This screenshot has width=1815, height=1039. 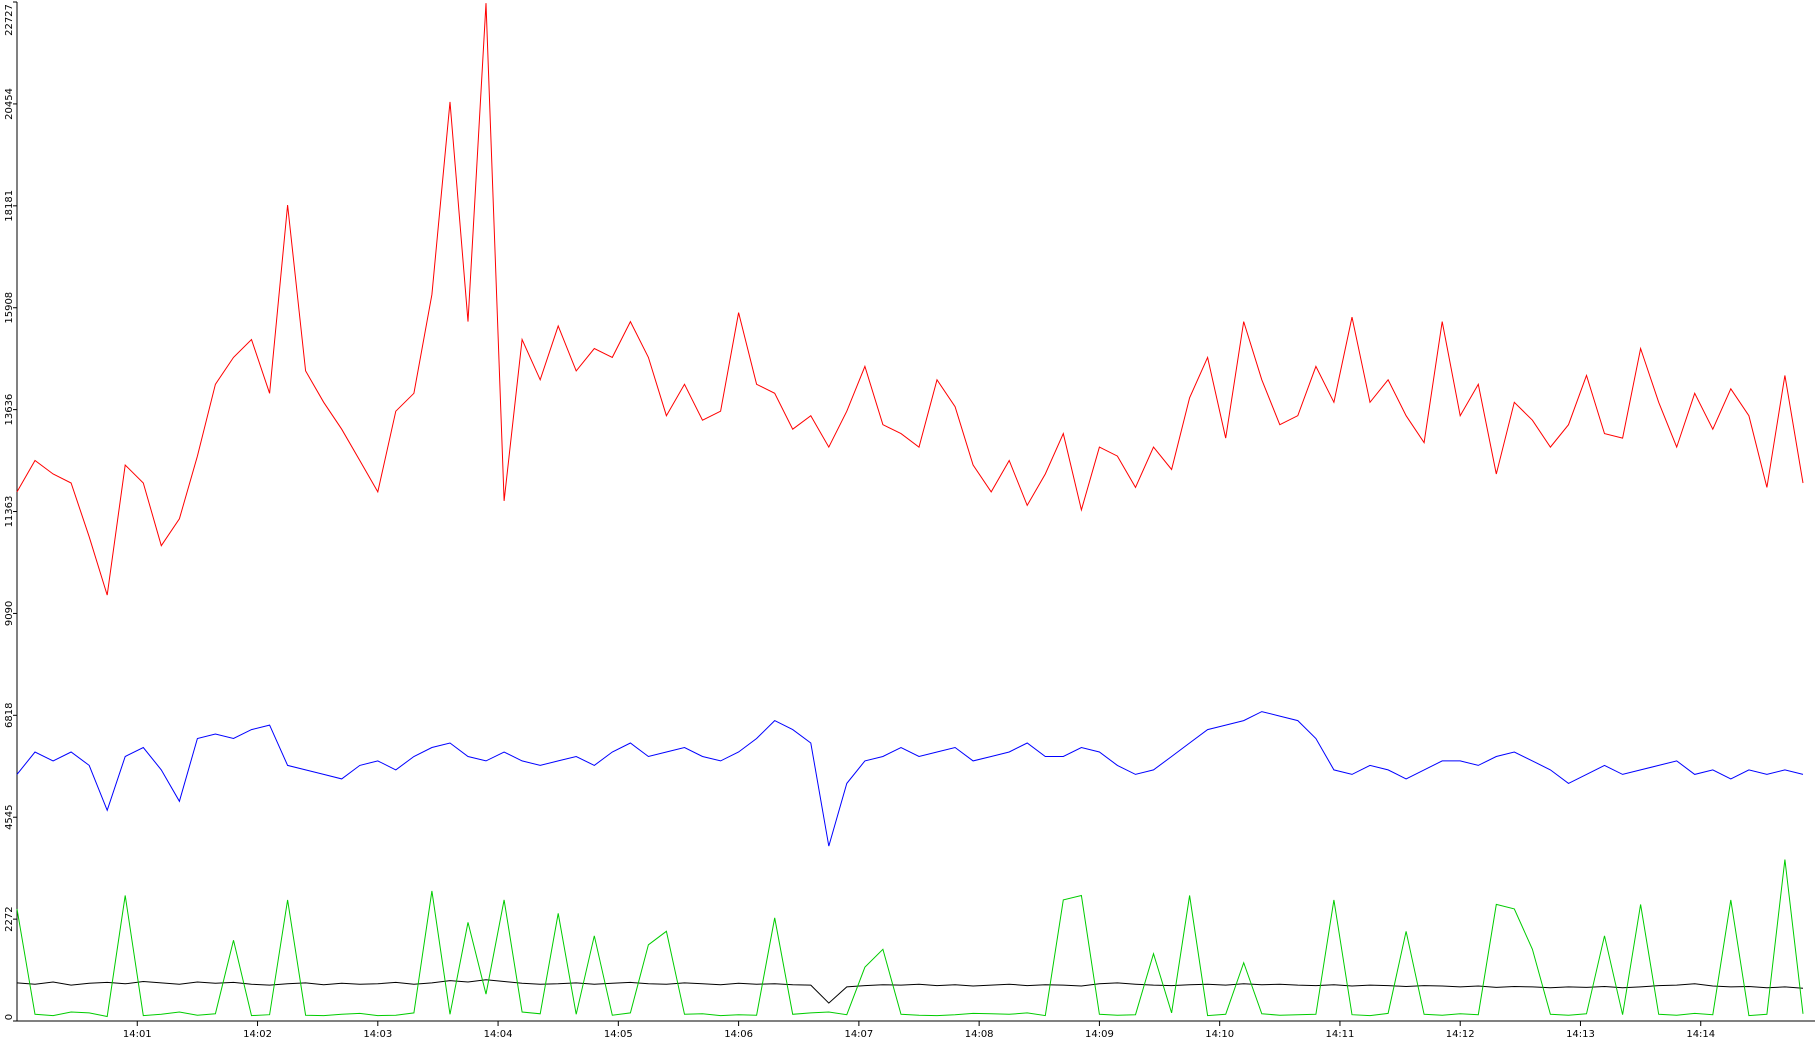 What do you see at coordinates (1460, 1034) in the screenshot?
I see `x-tick-label: 14:12` at bounding box center [1460, 1034].